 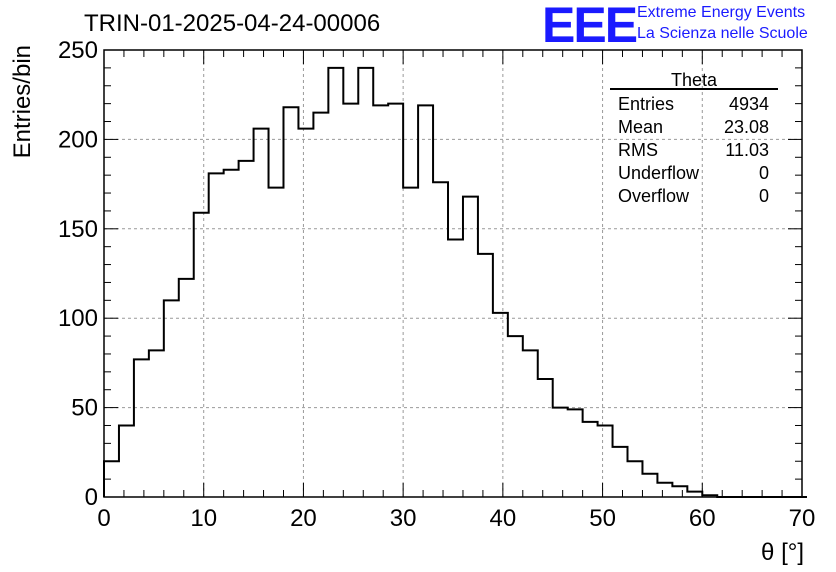 What do you see at coordinates (654, 196) in the screenshot?
I see `stats-row-label: Overflow` at bounding box center [654, 196].